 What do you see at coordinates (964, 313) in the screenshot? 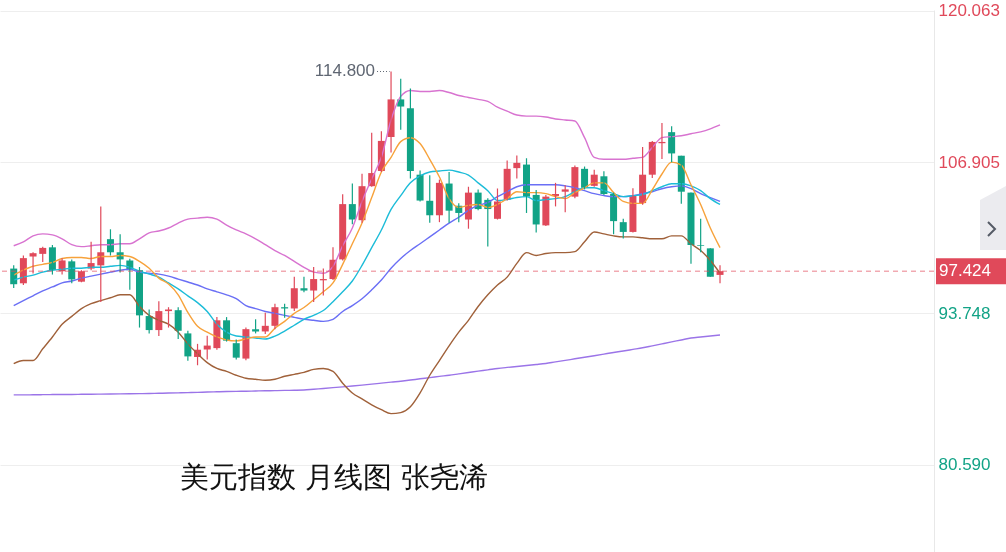
I see `y-tick-label: 93.748` at bounding box center [964, 313].